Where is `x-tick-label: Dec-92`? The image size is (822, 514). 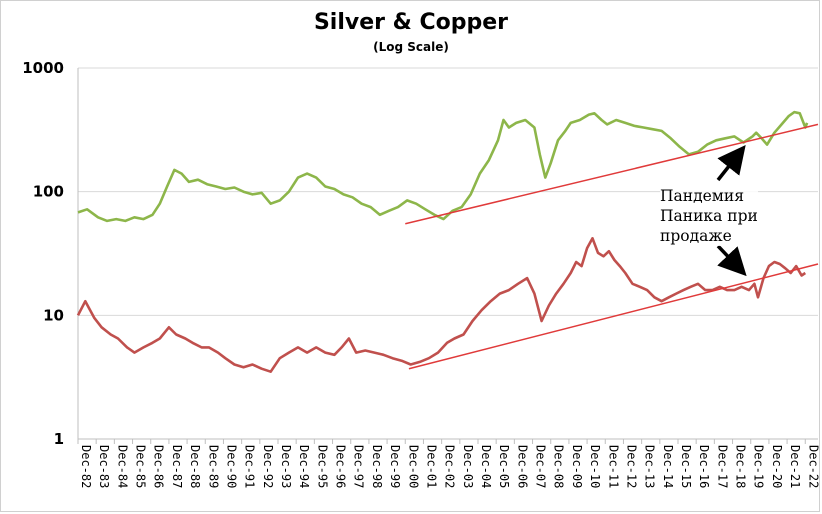
x-tick-label: Dec-92 is located at coordinates (268, 466).